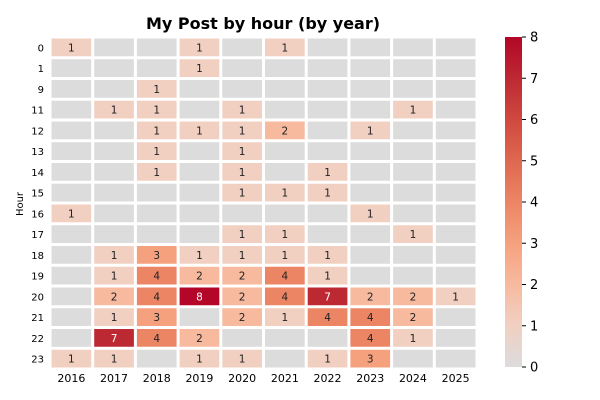 The width and height of the screenshot is (600, 400). What do you see at coordinates (534, 120) in the screenshot?
I see `colorbar-tick-label: 6` at bounding box center [534, 120].